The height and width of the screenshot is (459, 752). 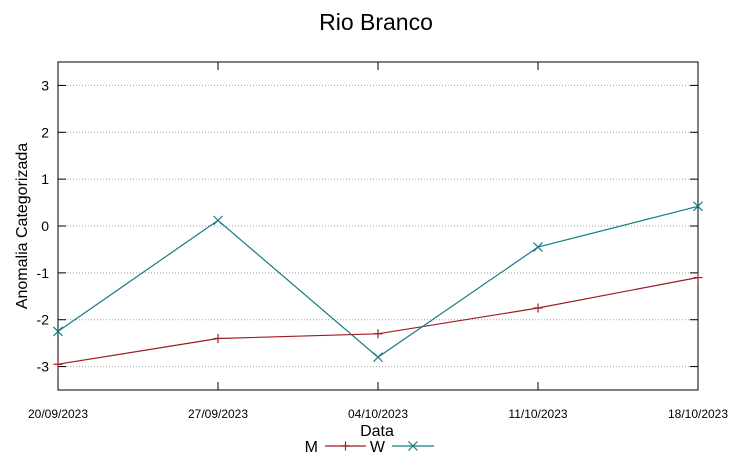 What do you see at coordinates (537, 414) in the screenshot?
I see `x-tick-label: 11/10/2023` at bounding box center [537, 414].